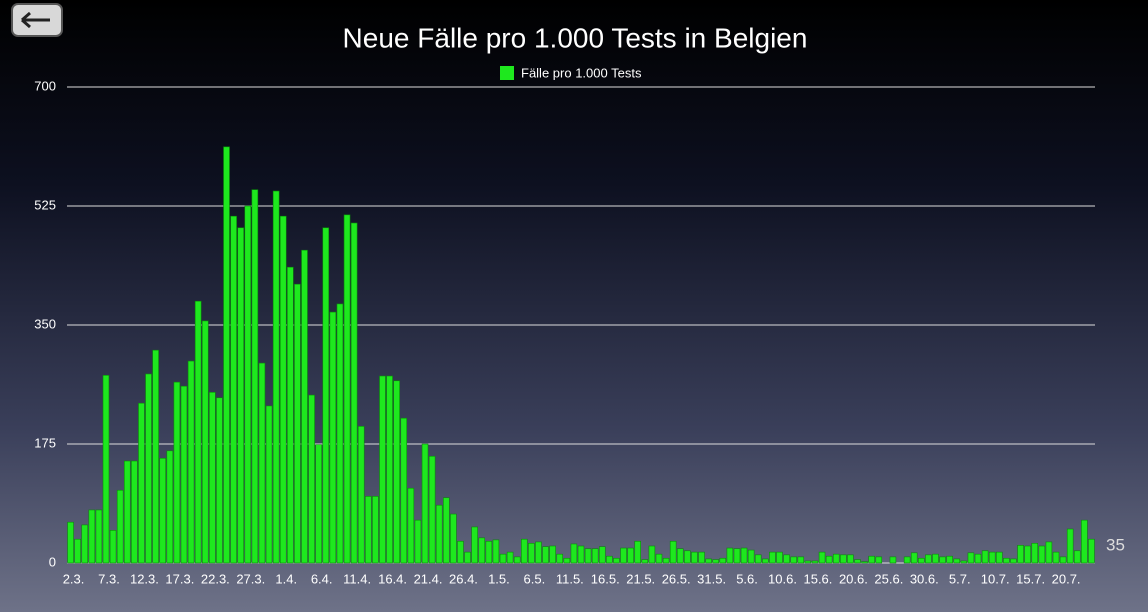 This screenshot has height=612, width=1148. I want to click on x-tick-label: 21.5., so click(640, 578).